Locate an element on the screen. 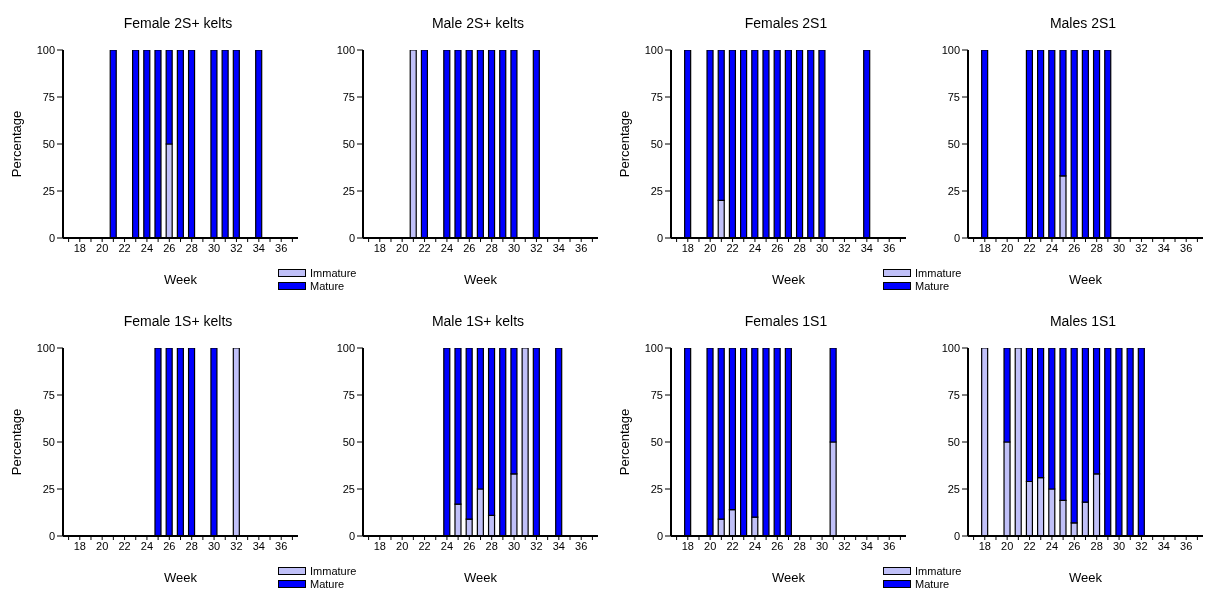  chart-title: Females 2S1 is located at coordinates (786, 23).